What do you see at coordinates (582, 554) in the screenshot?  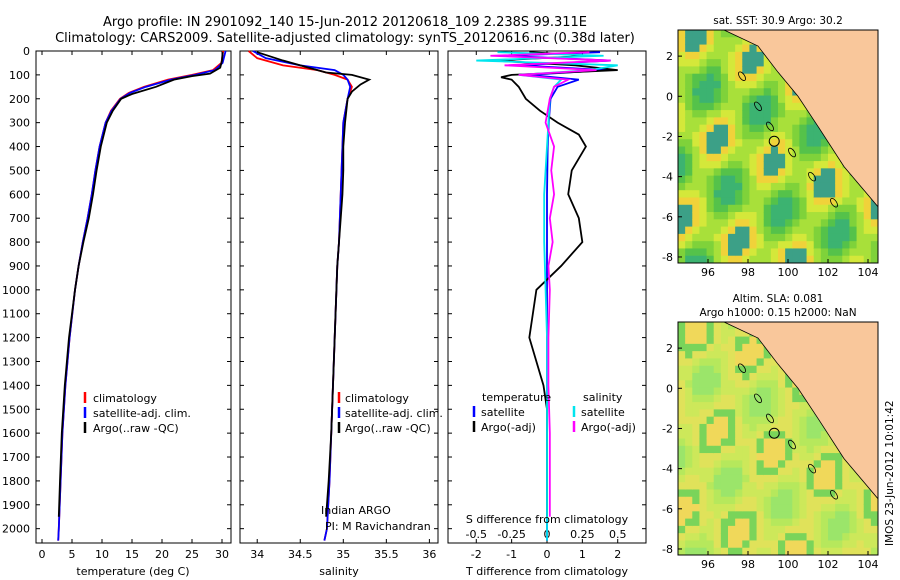 I see `x-tick-label: 1` at bounding box center [582, 554].